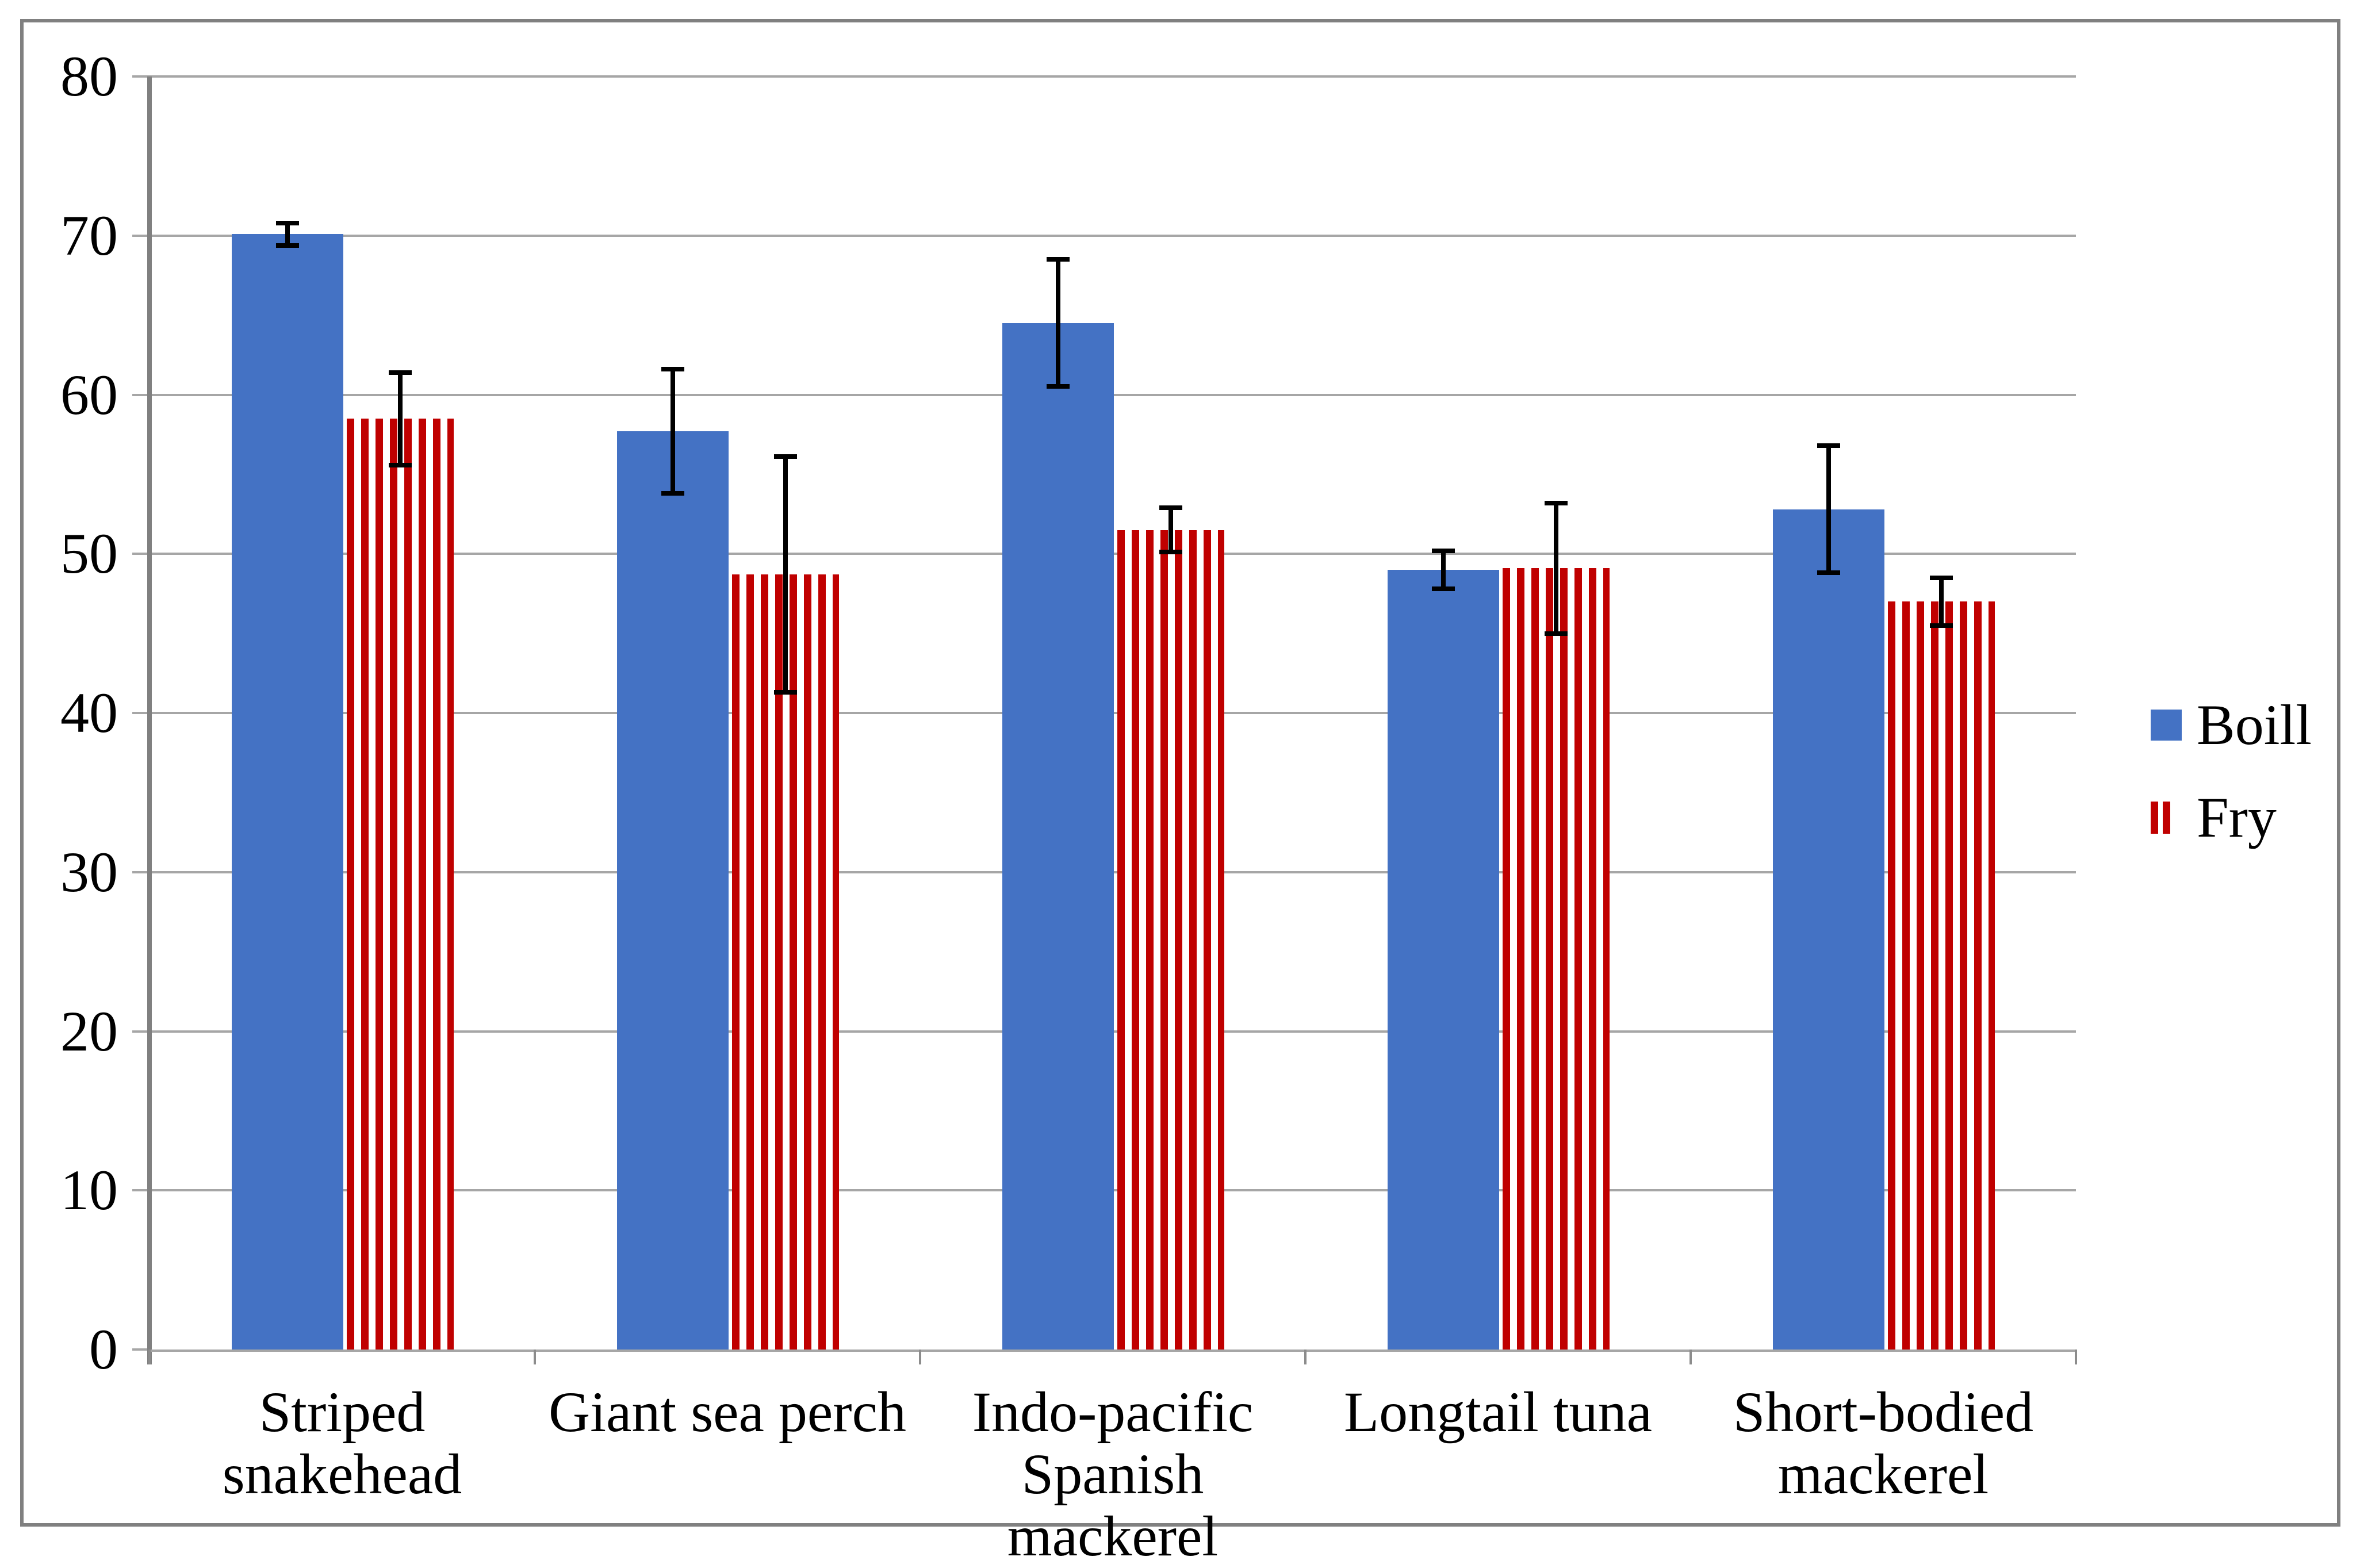  Describe the element at coordinates (2231, 771) in the screenshot. I see `legend: Boill Fry` at that location.